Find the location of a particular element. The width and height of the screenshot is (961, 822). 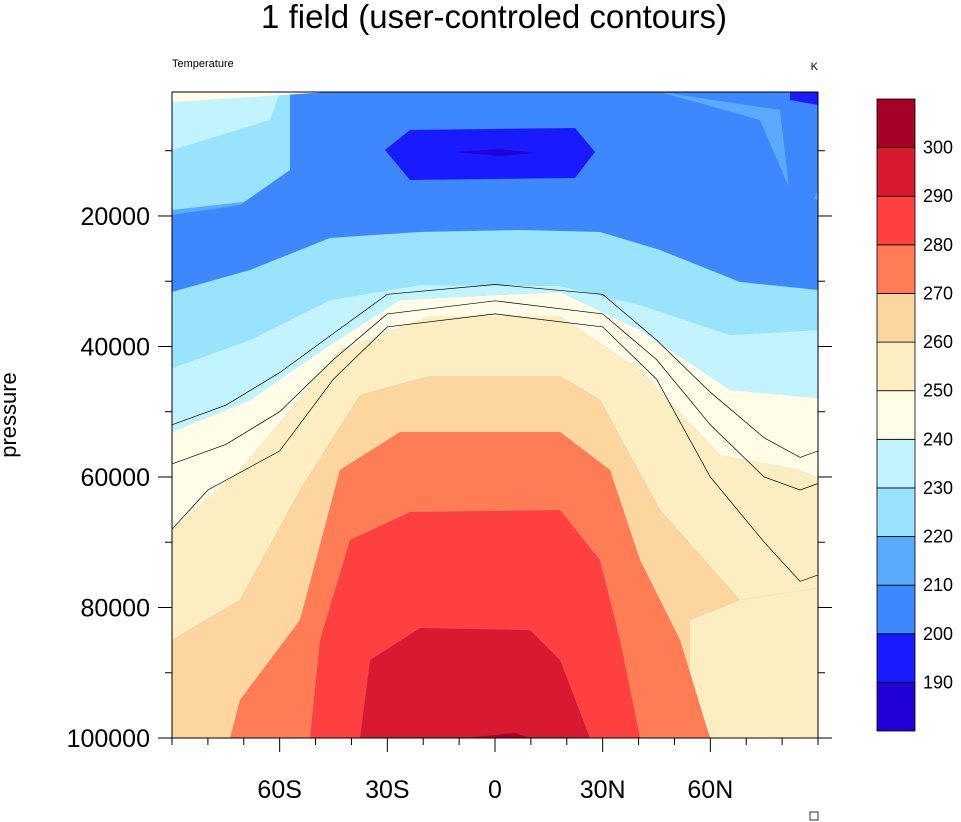

corner-glyph is located at coordinates (814, 816).